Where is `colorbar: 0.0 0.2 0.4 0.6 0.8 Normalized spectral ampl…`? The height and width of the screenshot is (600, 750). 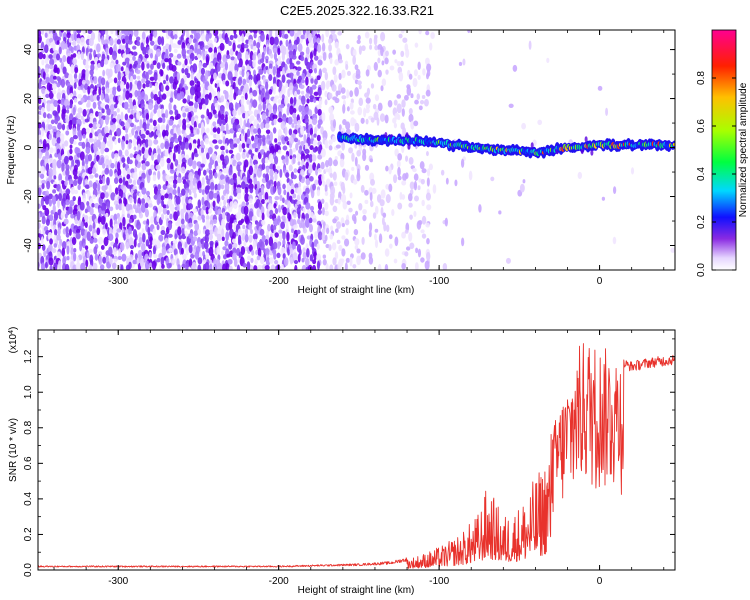 colorbar: 0.0 0.2 0.4 0.6 0.8 Normalized spectral ampl… is located at coordinates (722, 153).